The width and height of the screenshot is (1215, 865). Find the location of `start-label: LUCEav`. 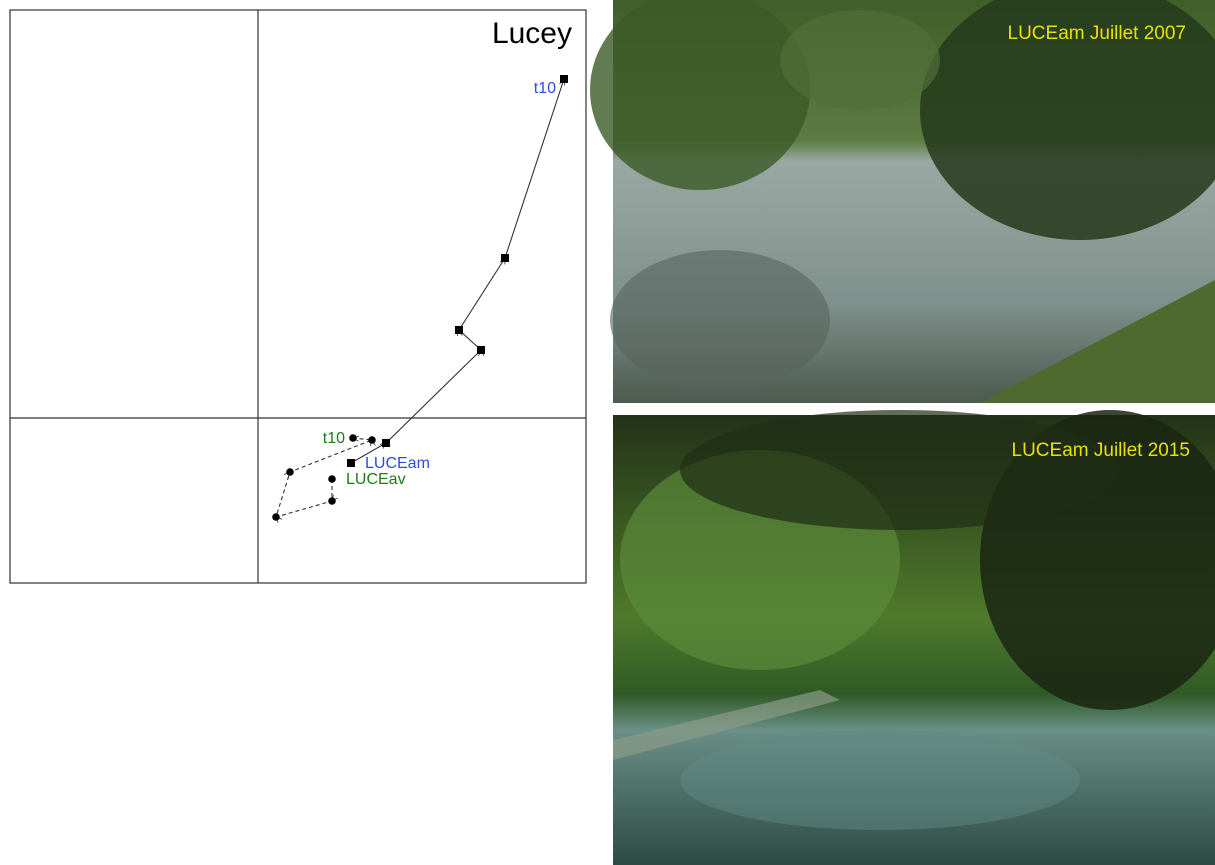

start-label: LUCEav is located at coordinates (376, 479).